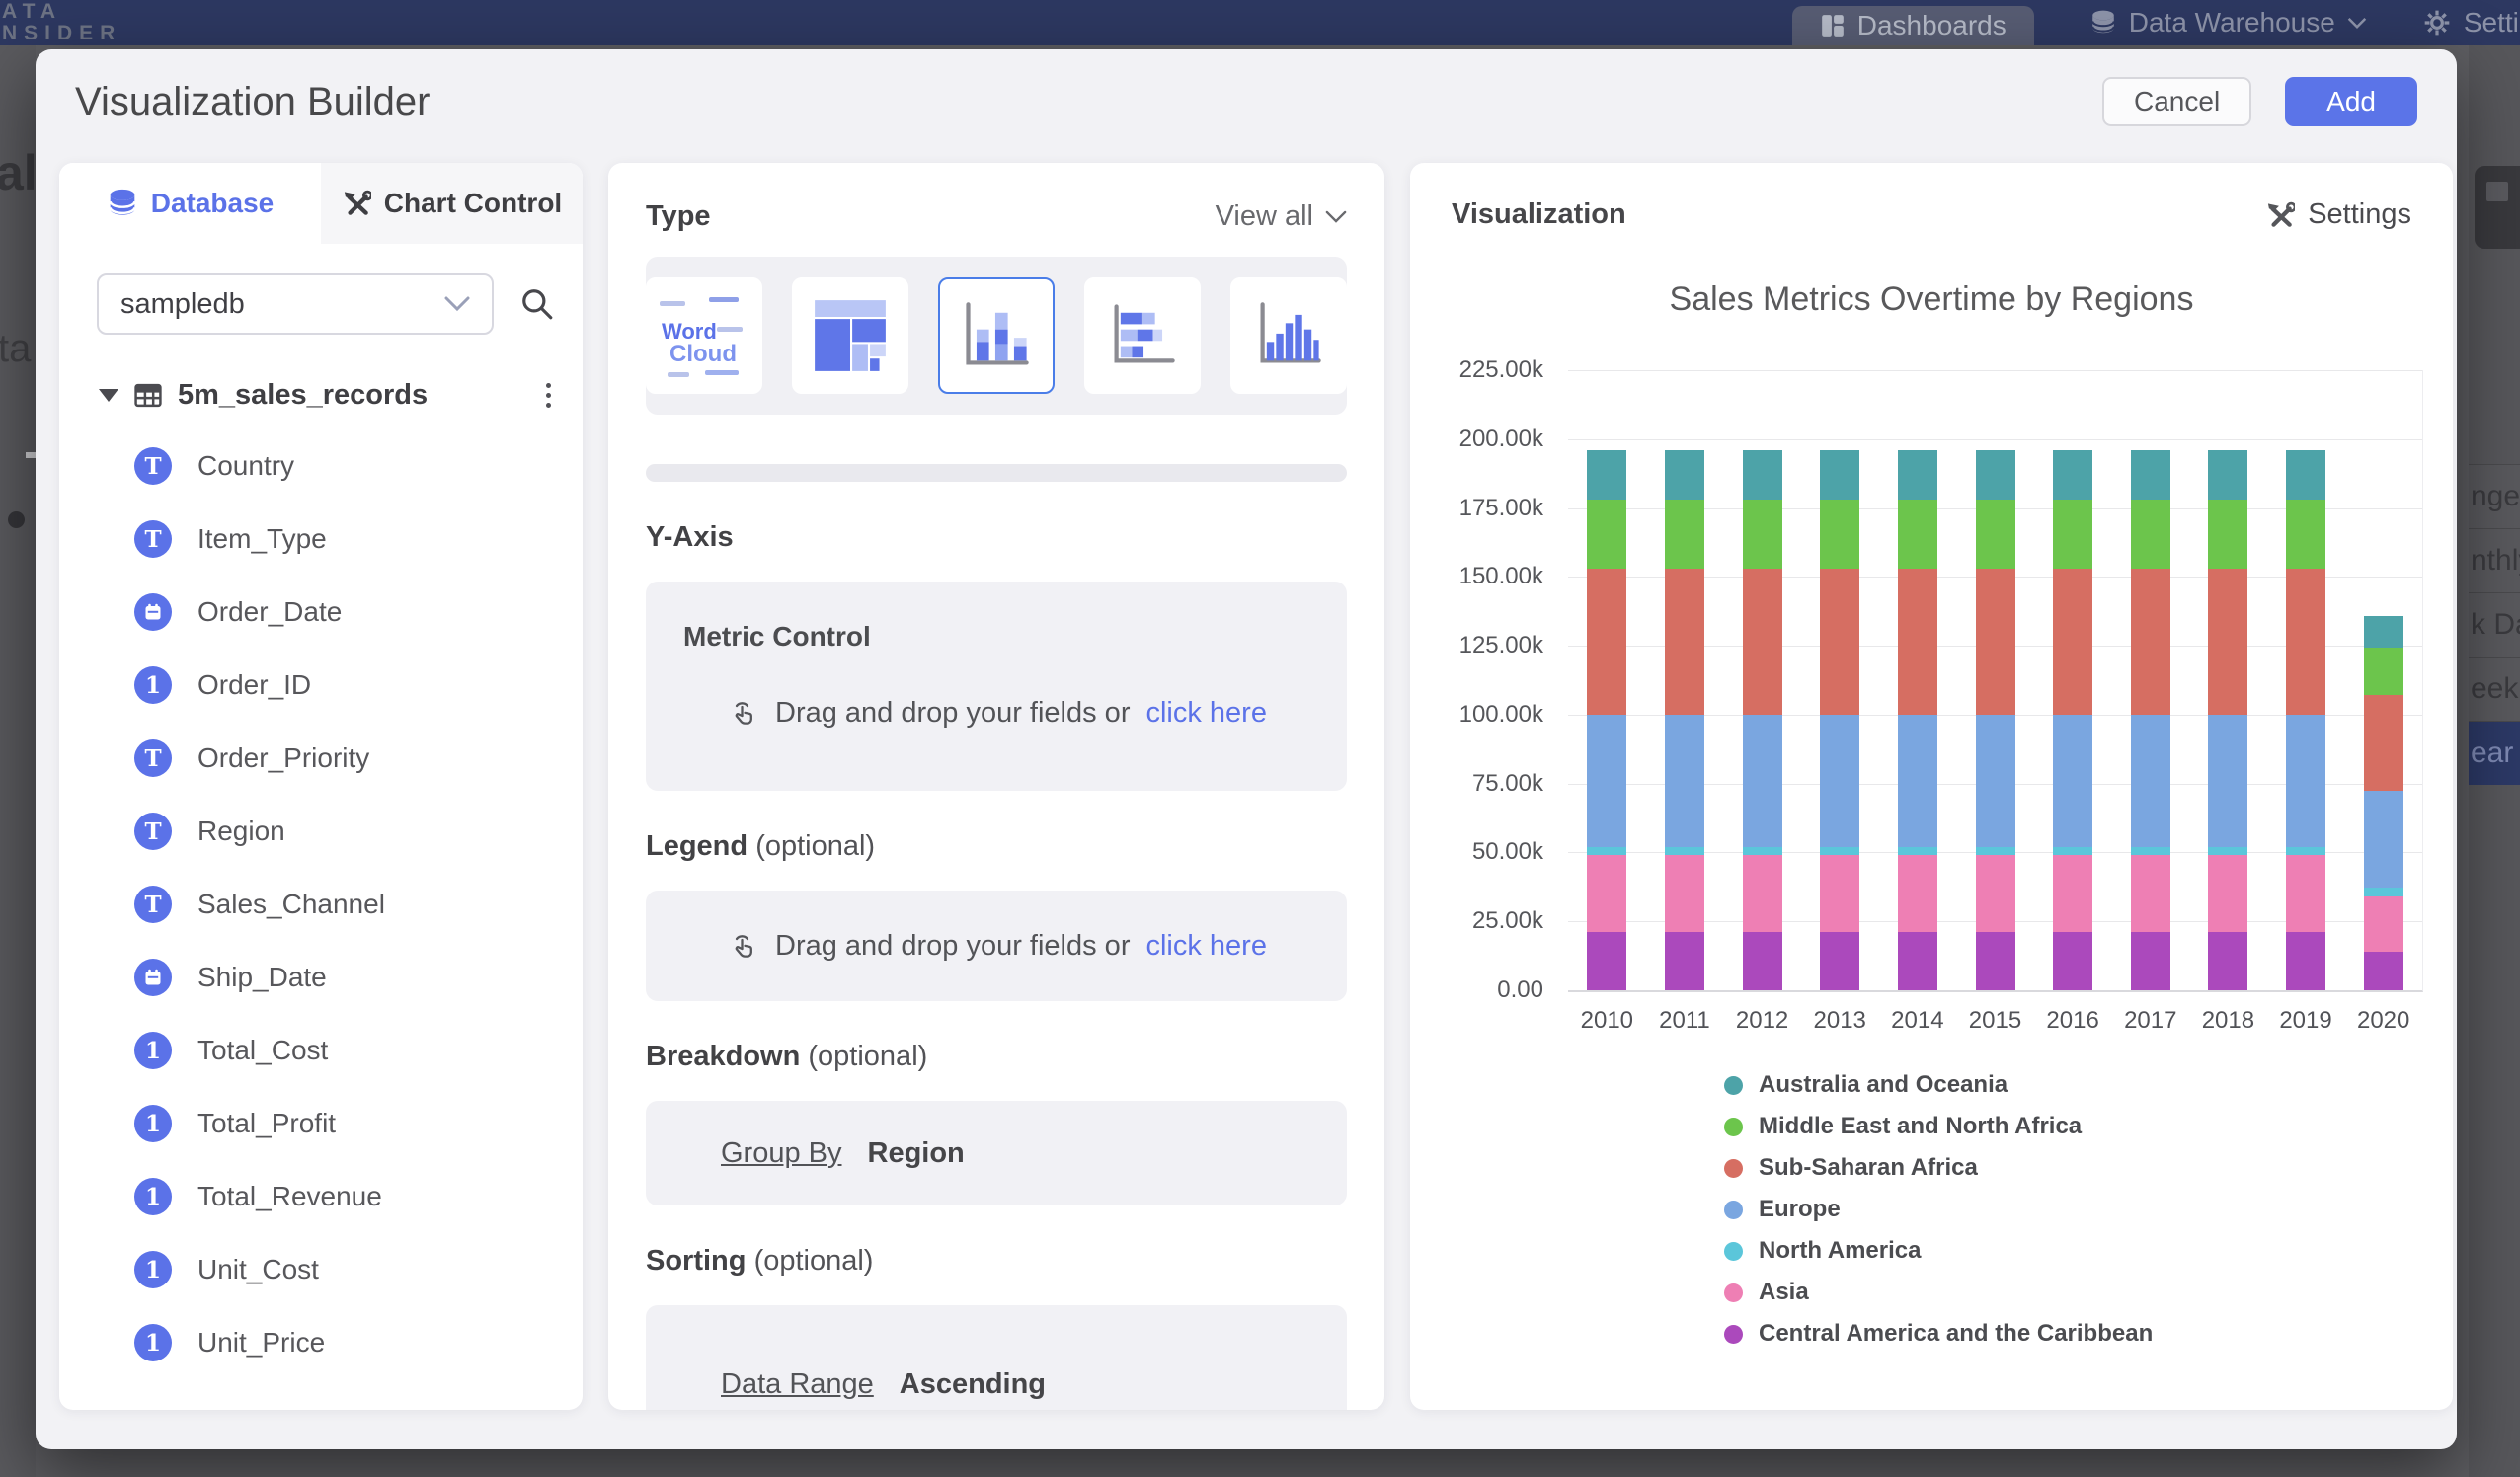  I want to click on chart-type-carousel: Word Cloud, so click(996, 336).